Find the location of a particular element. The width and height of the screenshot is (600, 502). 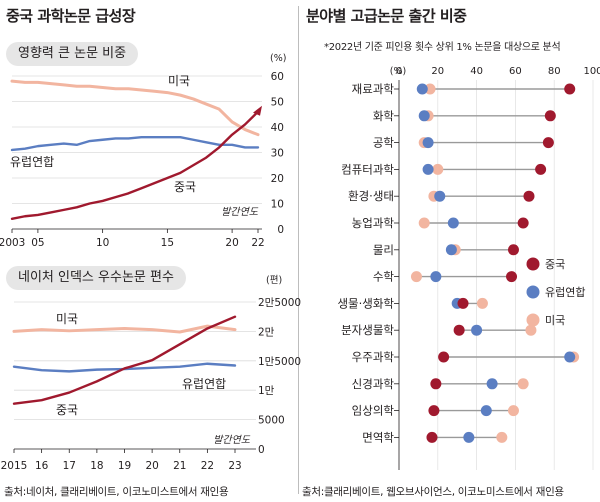

chart1-y-tick-label: 0 is located at coordinates (280, 230).